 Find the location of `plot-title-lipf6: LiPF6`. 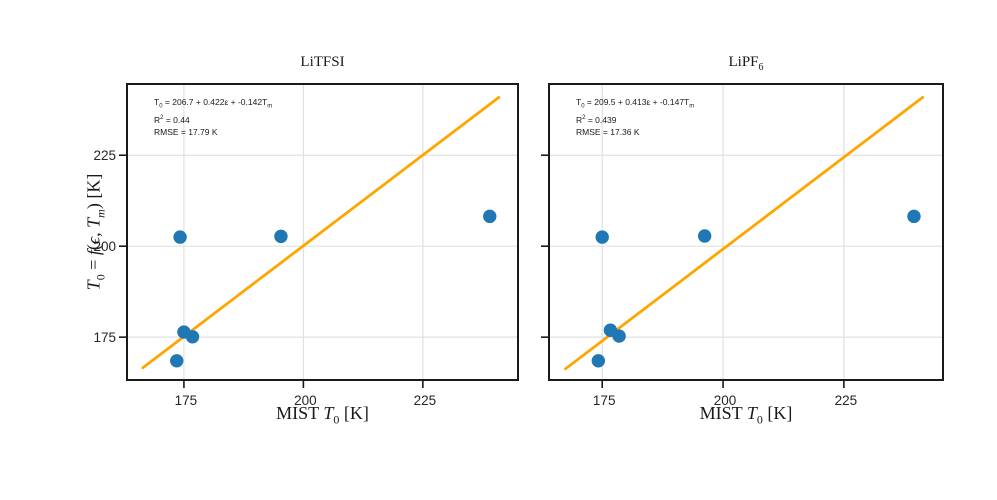

plot-title-lipf6: LiPF6 is located at coordinates (746, 63).